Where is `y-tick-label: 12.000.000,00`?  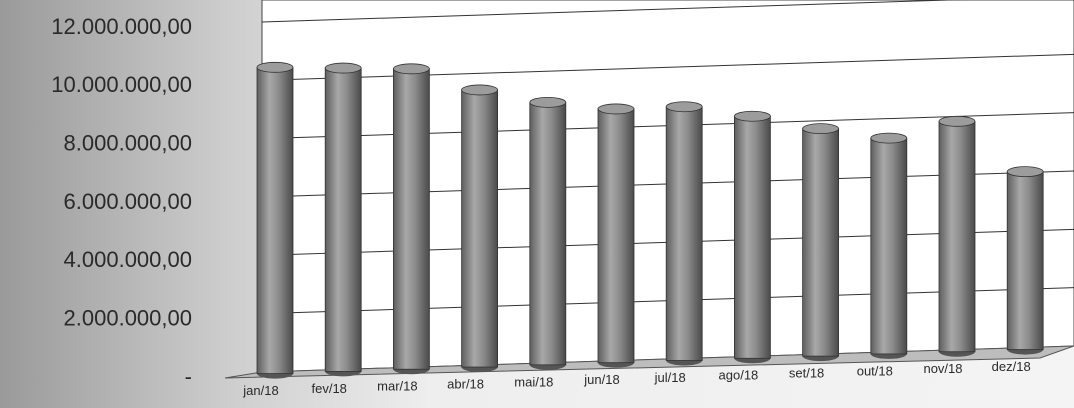 y-tick-label: 12.000.000,00 is located at coordinates (121, 26).